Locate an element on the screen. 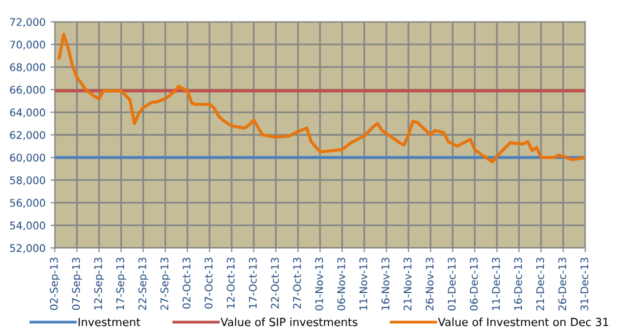 Image resolution: width=630 pixels, height=331 pixels. x-tick-label: 26-Nov-13 is located at coordinates (430, 284).